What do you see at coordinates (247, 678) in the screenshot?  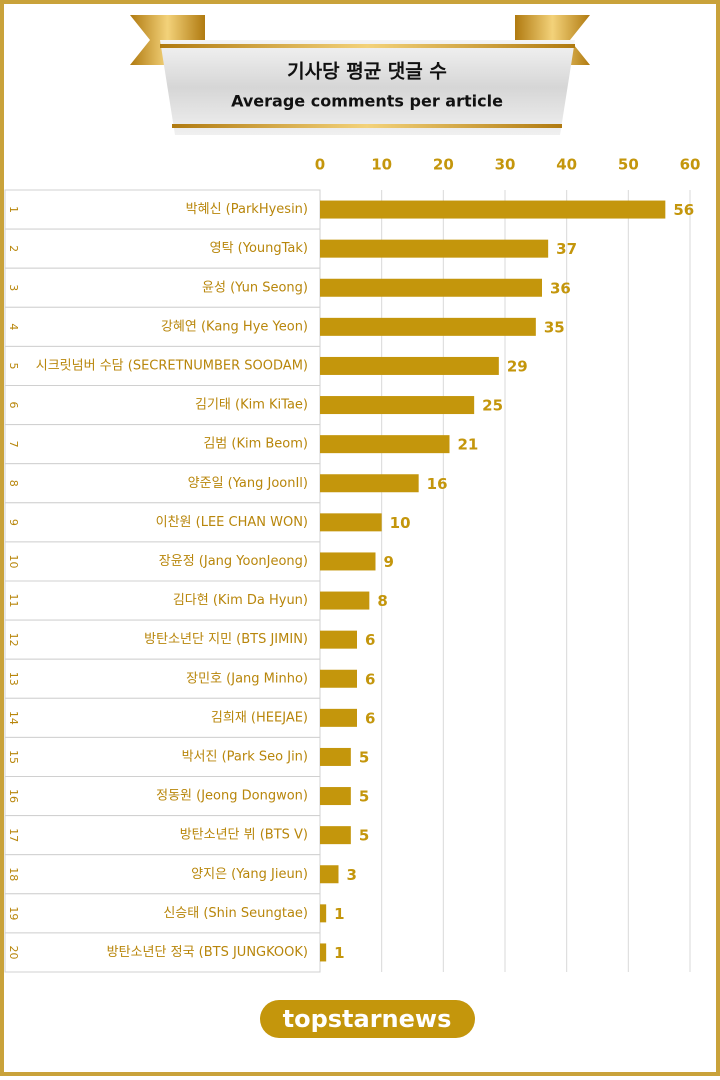 I see `category-label: 장민호 (Jang Minho)` at bounding box center [247, 678].